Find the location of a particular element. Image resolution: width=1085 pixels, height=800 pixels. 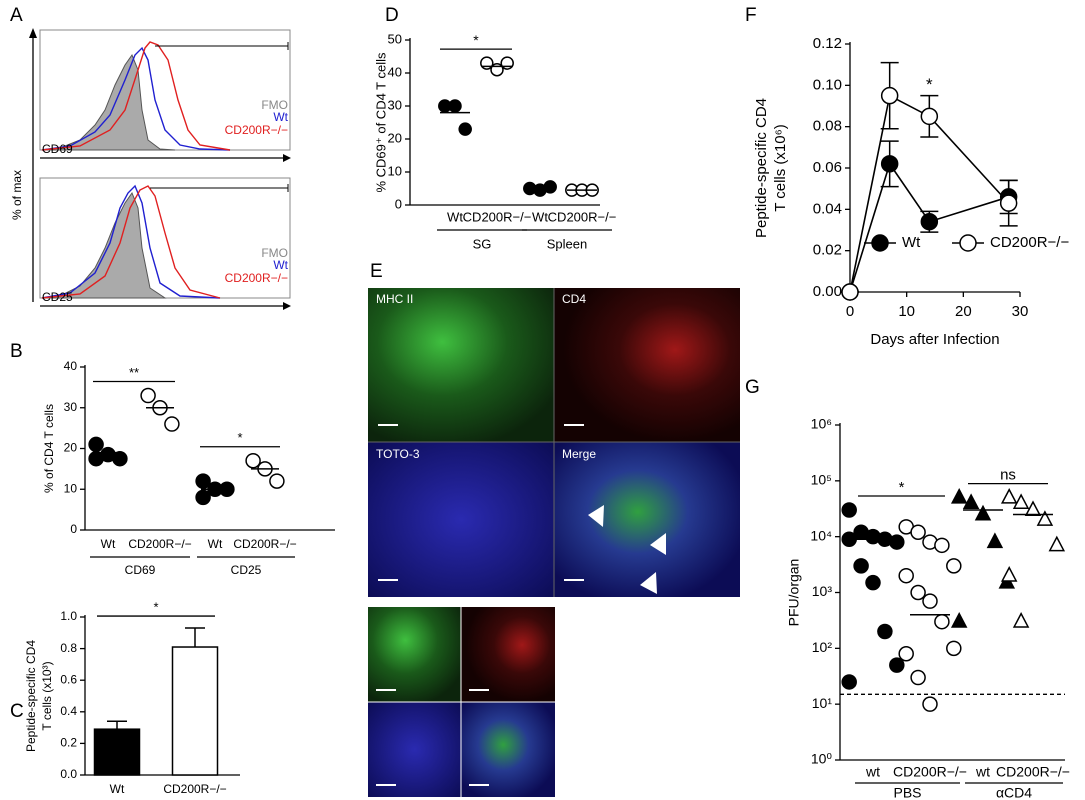

panel-letter: D is located at coordinates (392, 15).